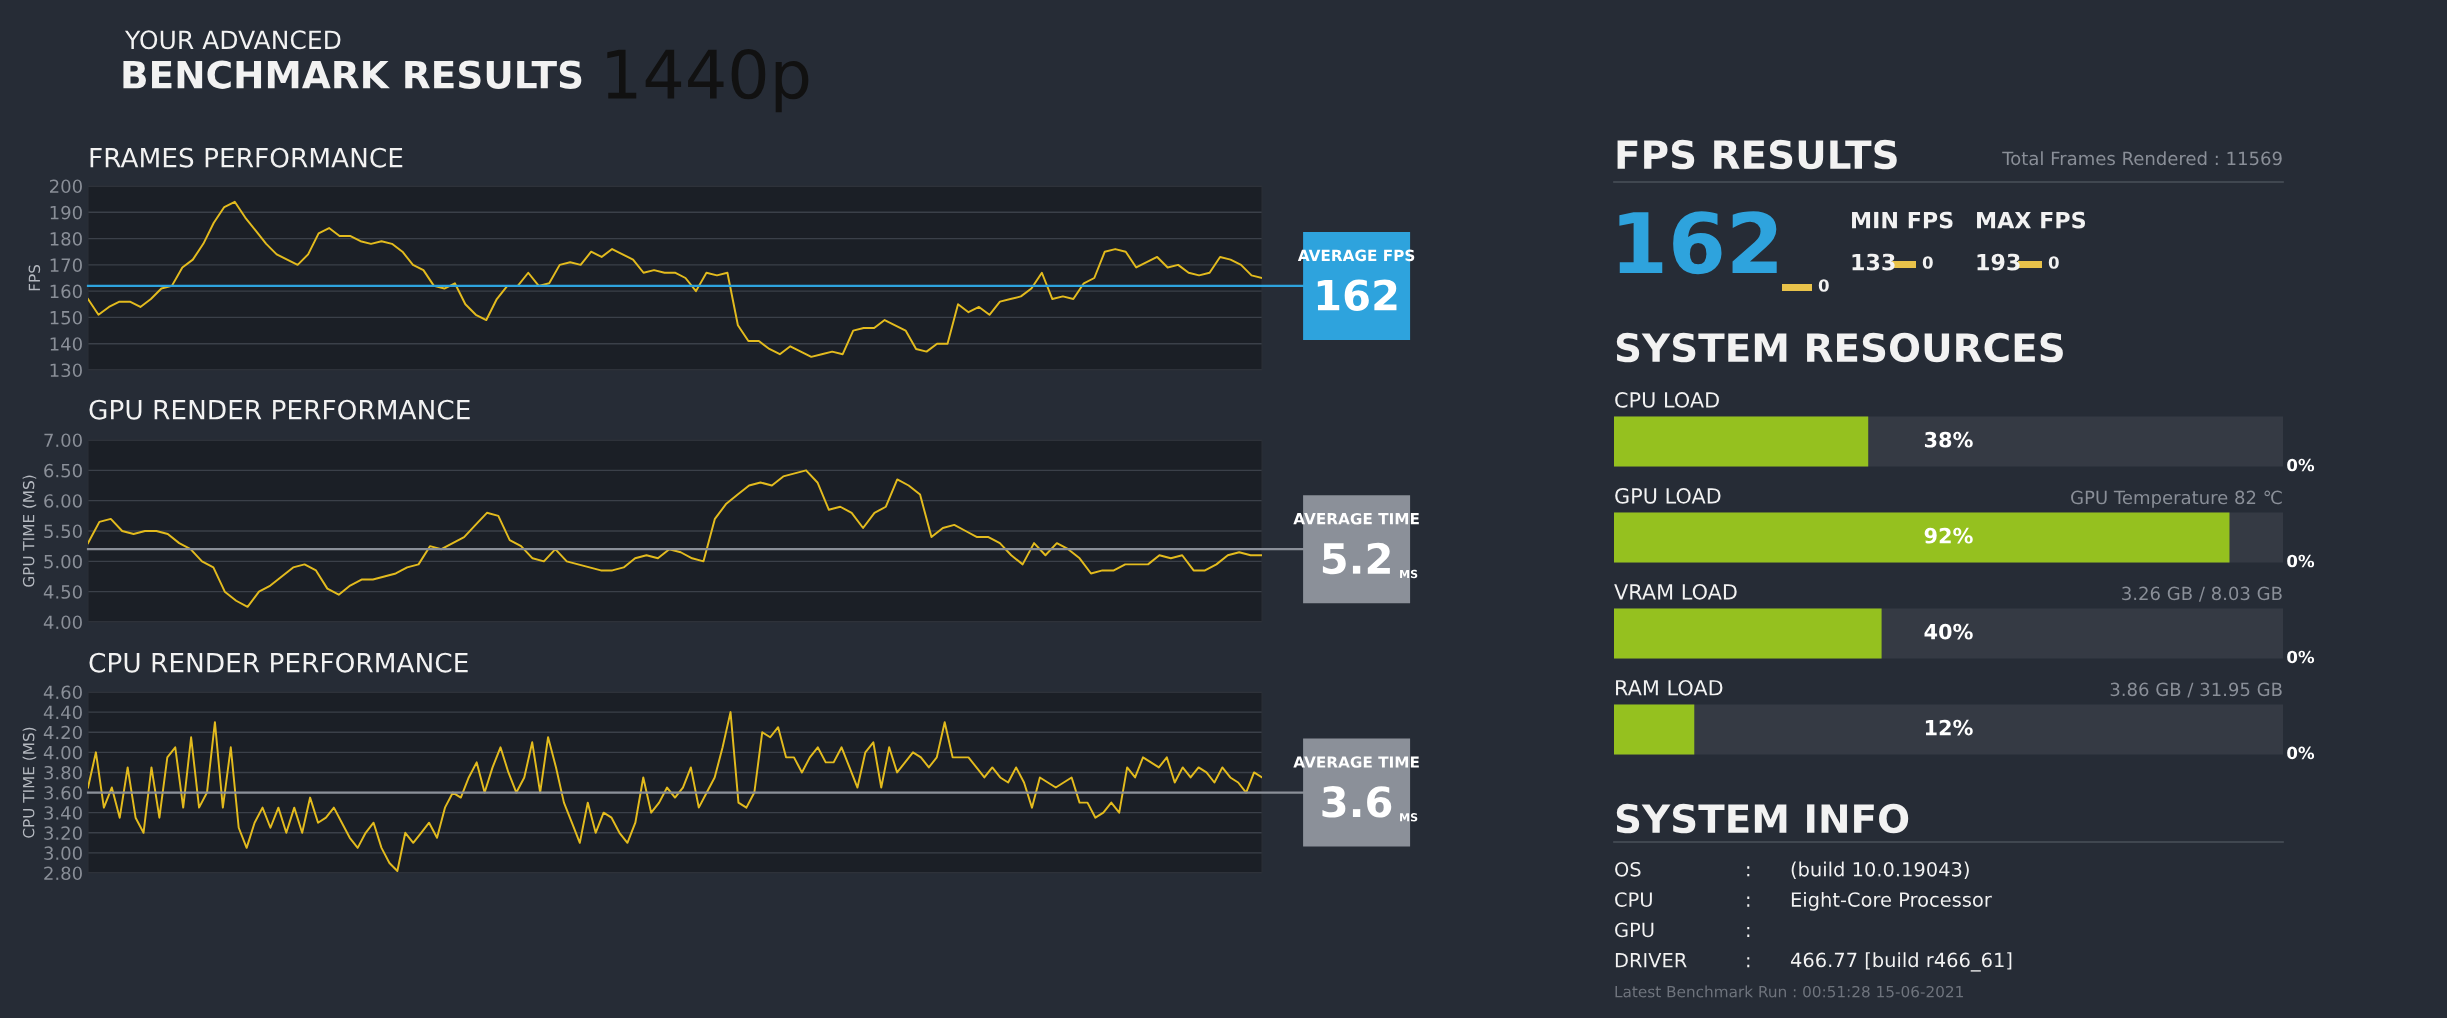  What do you see at coordinates (1669, 687) in the screenshot?
I see `category-label: RAM LOAD` at bounding box center [1669, 687].